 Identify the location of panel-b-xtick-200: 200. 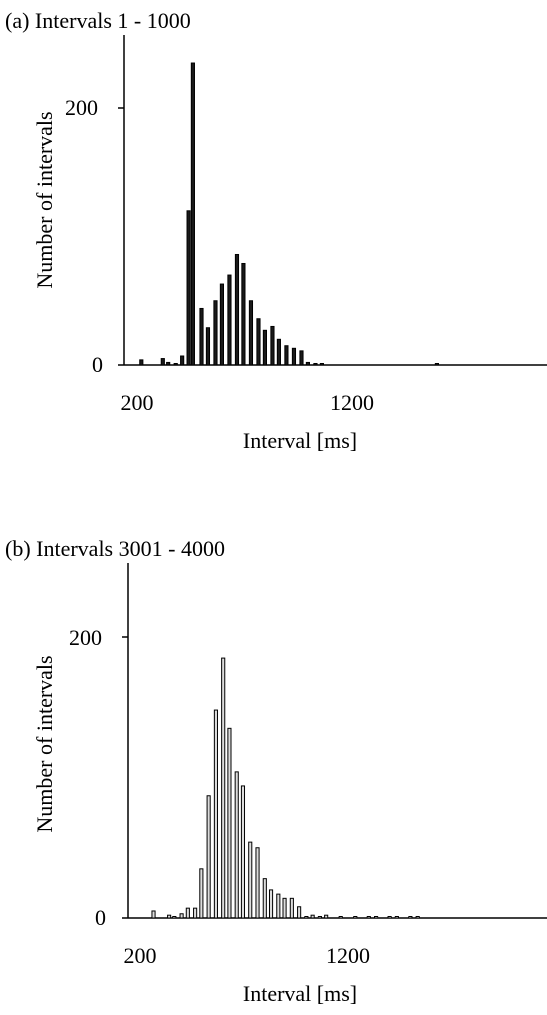
(140, 955).